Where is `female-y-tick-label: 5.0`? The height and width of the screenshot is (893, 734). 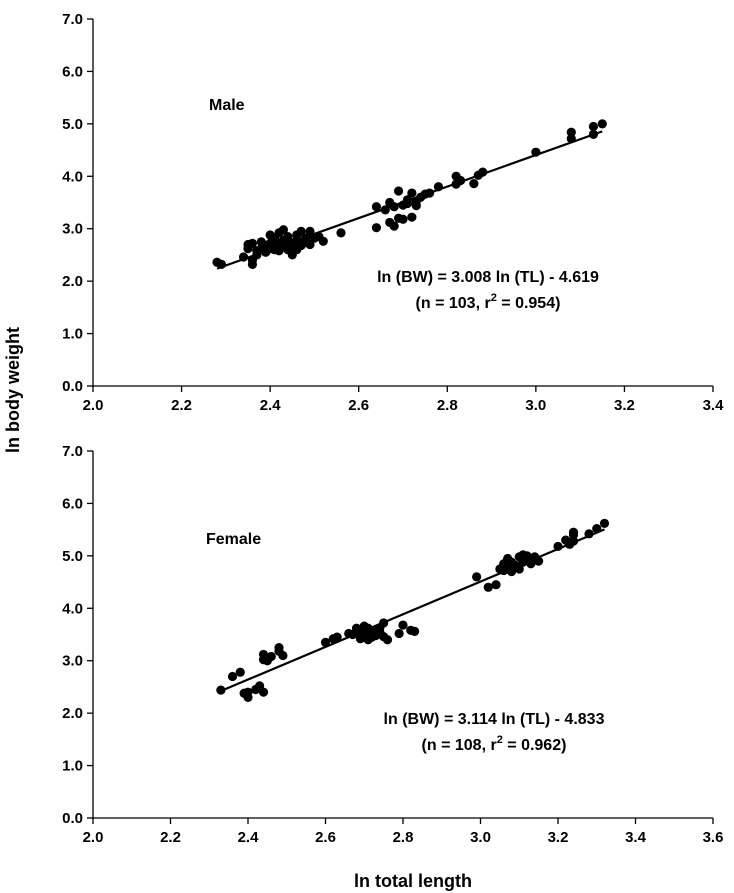
female-y-tick-label: 5.0 is located at coordinates (72, 556).